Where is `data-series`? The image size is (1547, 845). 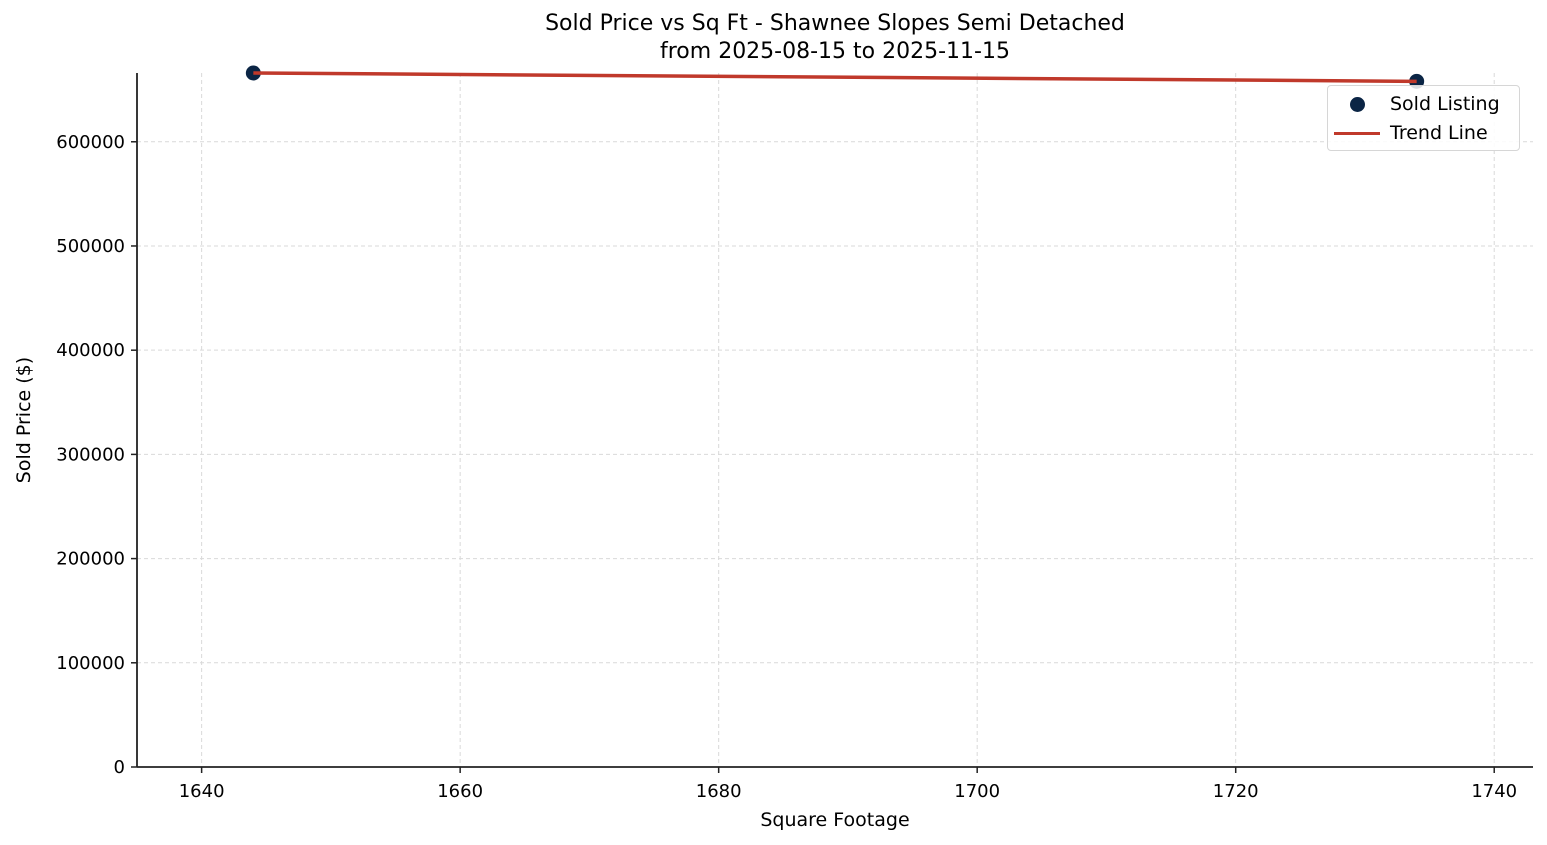
data-series is located at coordinates (835, 77).